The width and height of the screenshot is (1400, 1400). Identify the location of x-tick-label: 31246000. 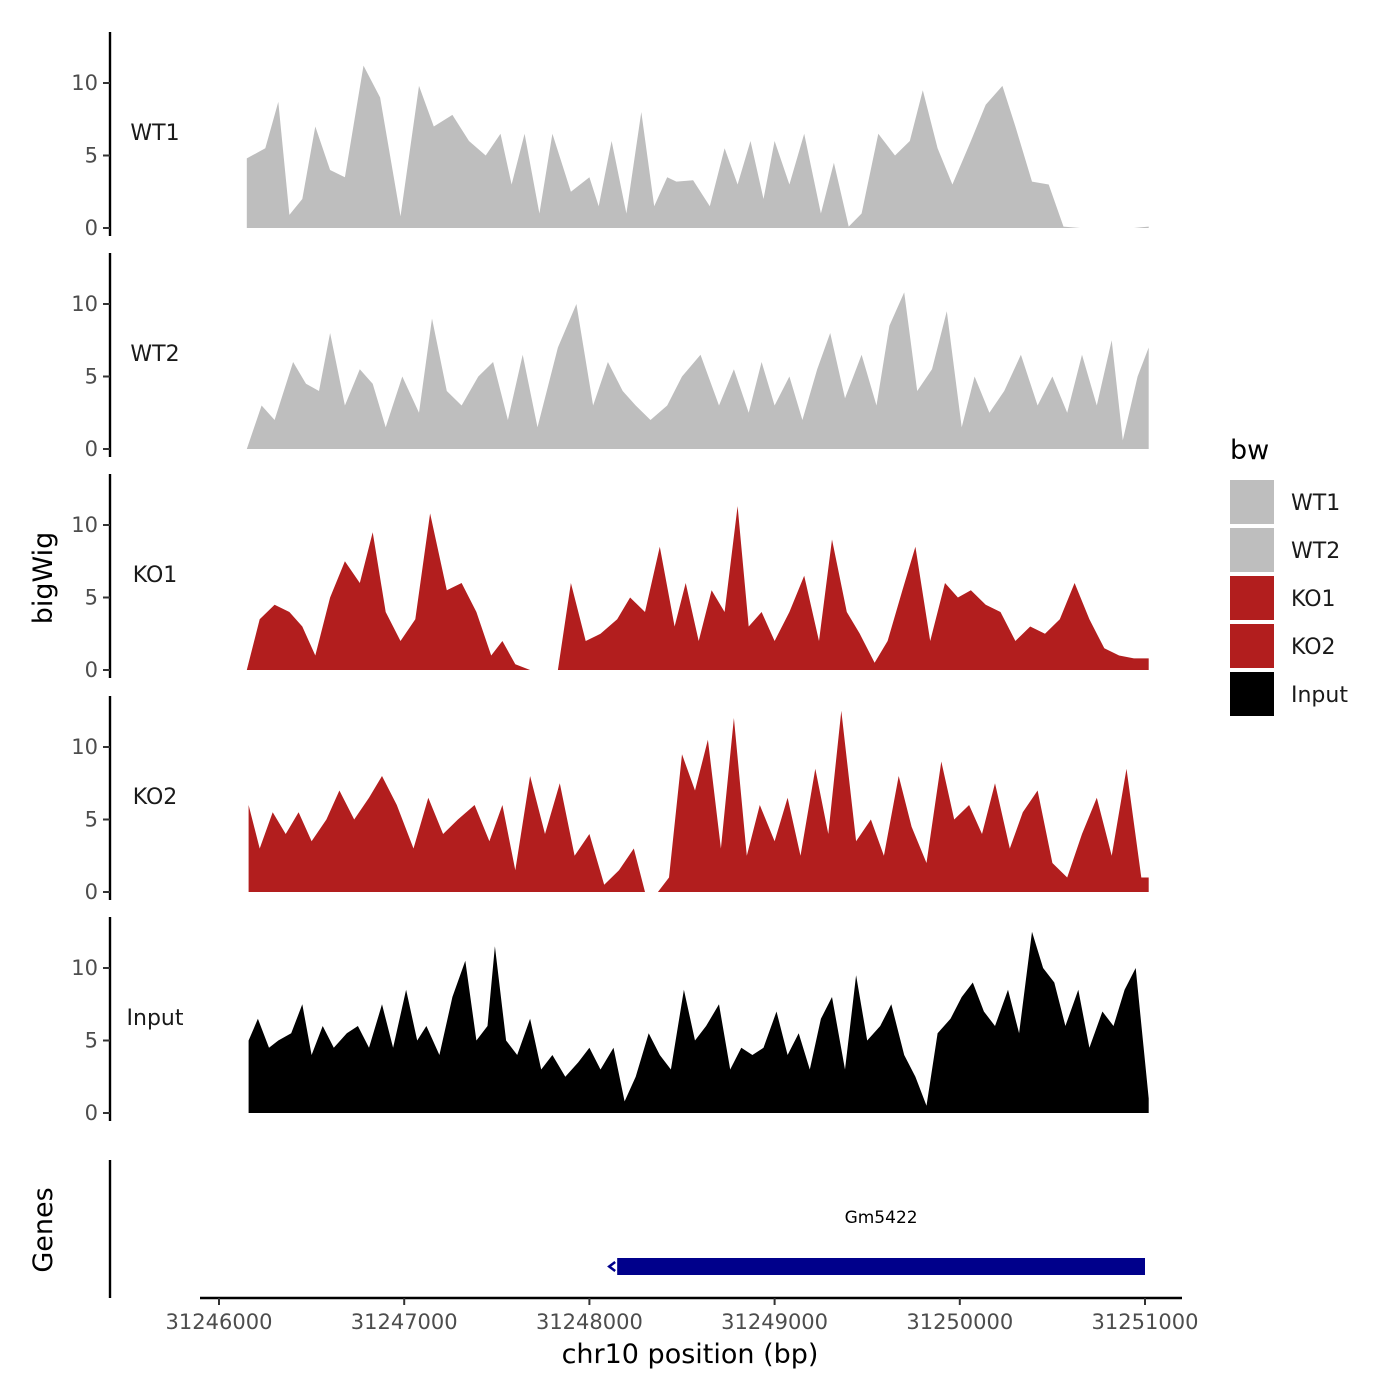
(219, 1322).